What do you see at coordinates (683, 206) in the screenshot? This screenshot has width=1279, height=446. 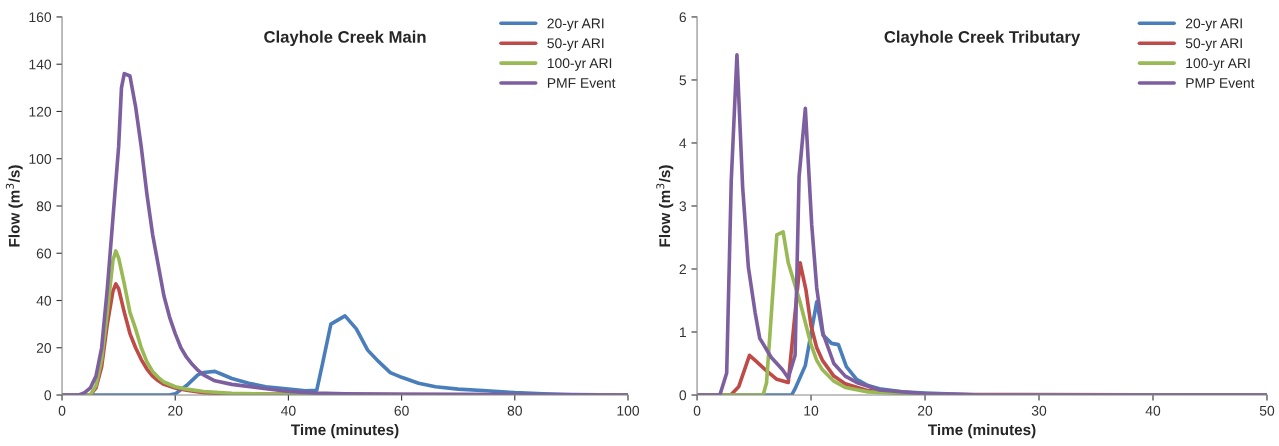 I see `y-tick-label: 3` at bounding box center [683, 206].